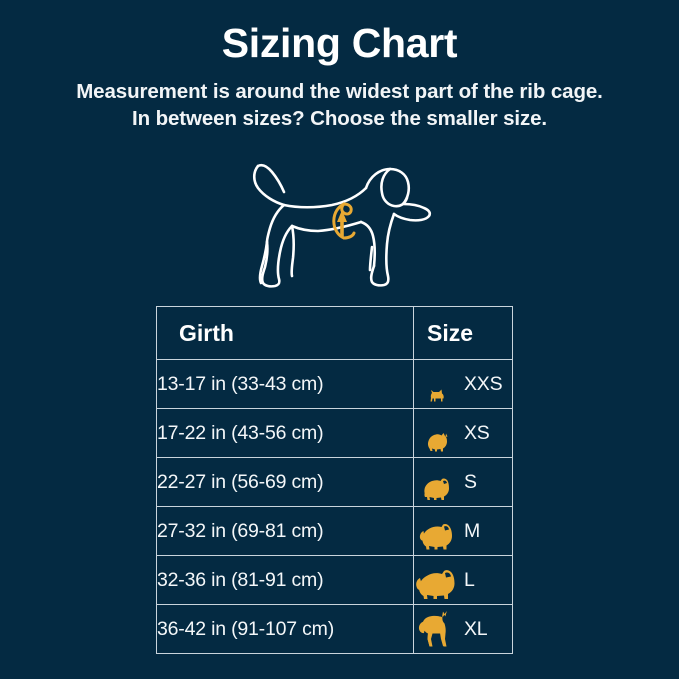 This screenshot has width=679, height=679. What do you see at coordinates (437, 433) in the screenshot?
I see `dog-xs-icon` at bounding box center [437, 433].